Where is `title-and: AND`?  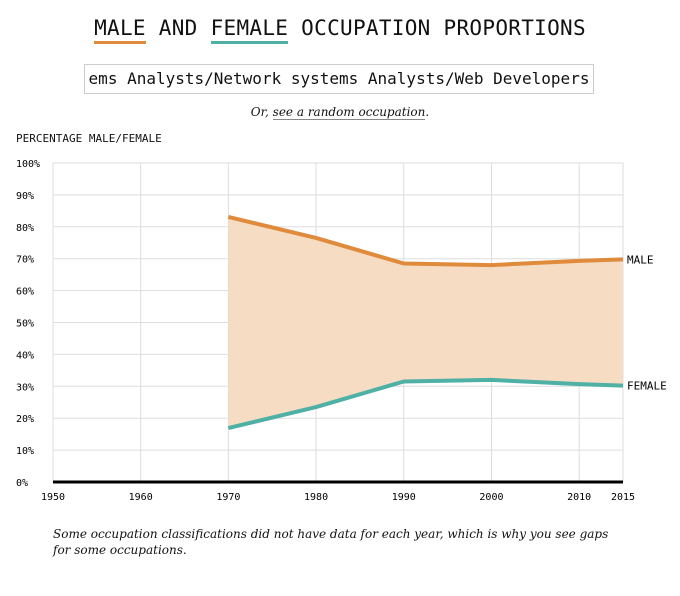
title-and: AND is located at coordinates (178, 28).